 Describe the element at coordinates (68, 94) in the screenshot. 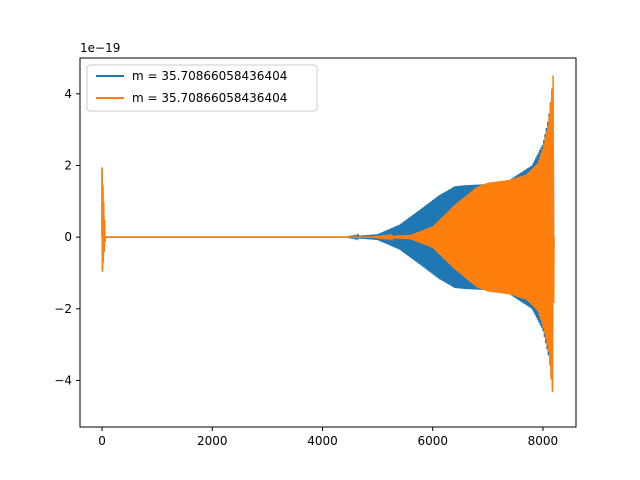

I see `y-tick-label: 4` at that location.